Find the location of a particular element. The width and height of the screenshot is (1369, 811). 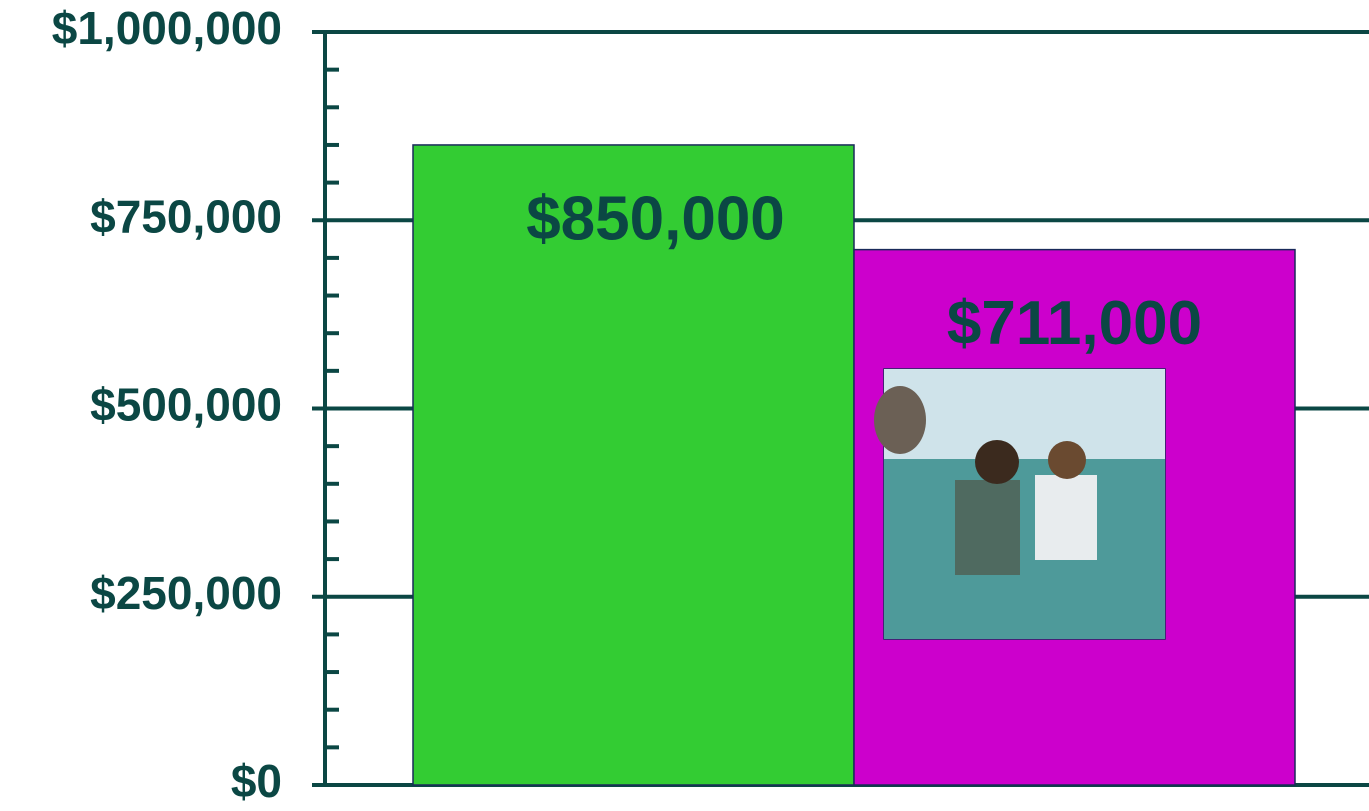

y-tick-label: $750,000 is located at coordinates (186, 216).